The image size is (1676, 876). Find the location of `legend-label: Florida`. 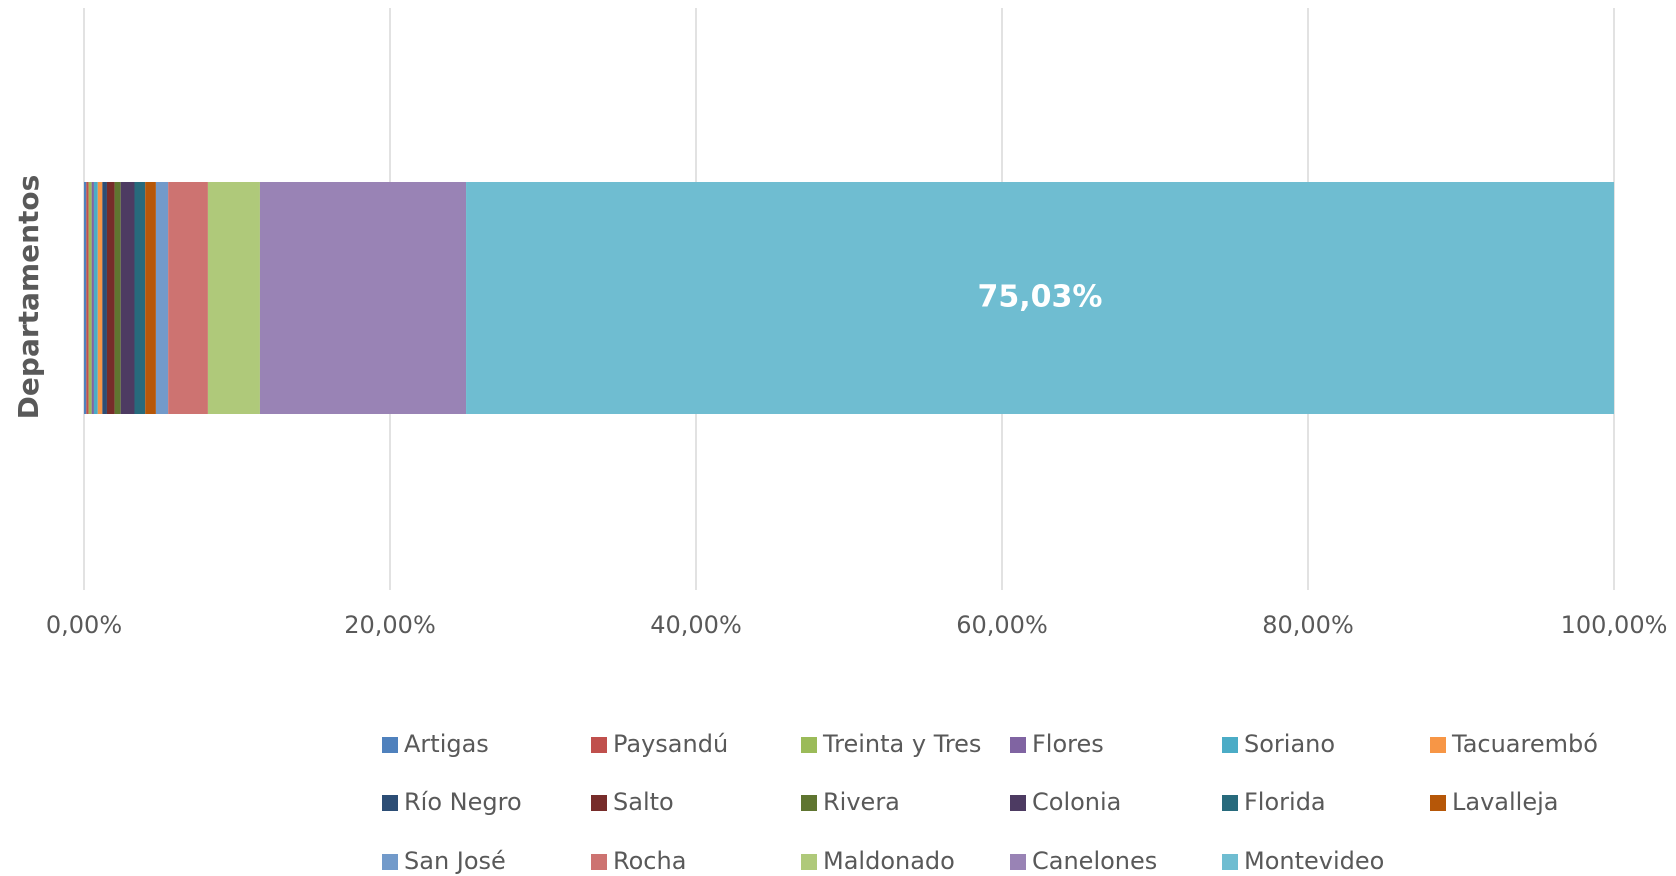

legend-label: Florida is located at coordinates (1285, 802).